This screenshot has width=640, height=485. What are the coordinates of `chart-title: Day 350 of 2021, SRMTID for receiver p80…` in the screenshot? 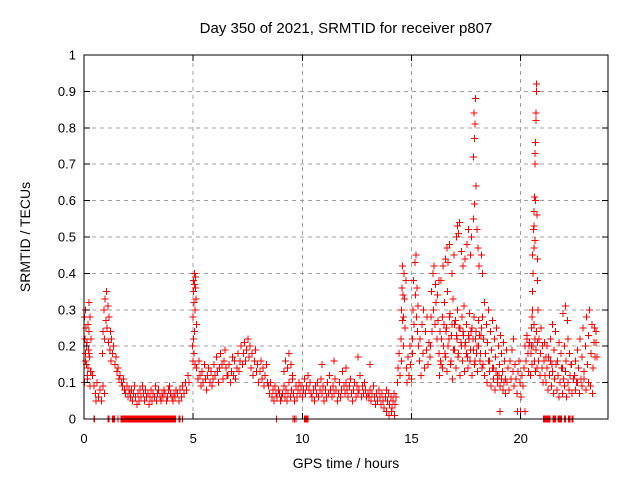 It's located at (346, 28).